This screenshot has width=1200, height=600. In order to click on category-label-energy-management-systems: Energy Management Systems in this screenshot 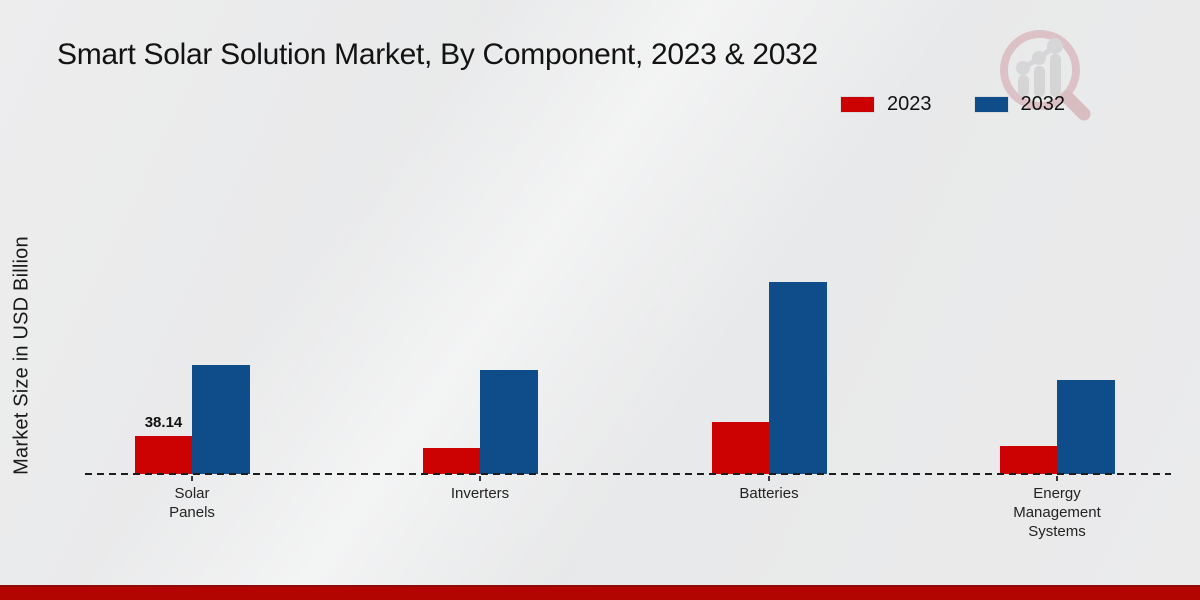, I will do `click(1057, 512)`.